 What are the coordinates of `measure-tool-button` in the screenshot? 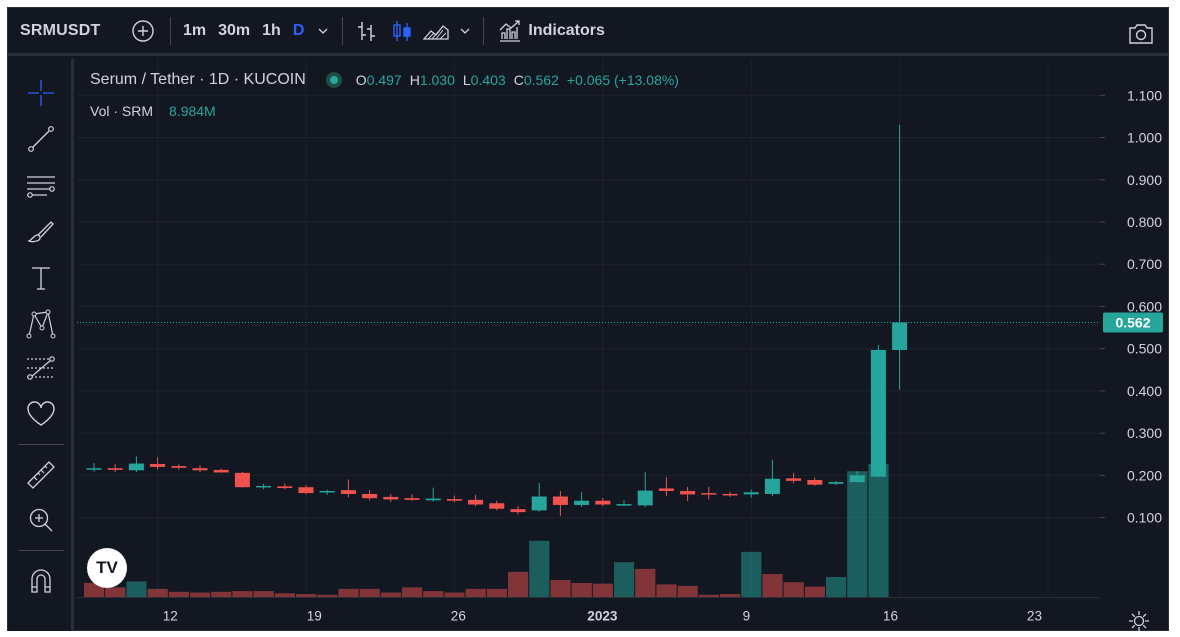 It's located at (41, 475).